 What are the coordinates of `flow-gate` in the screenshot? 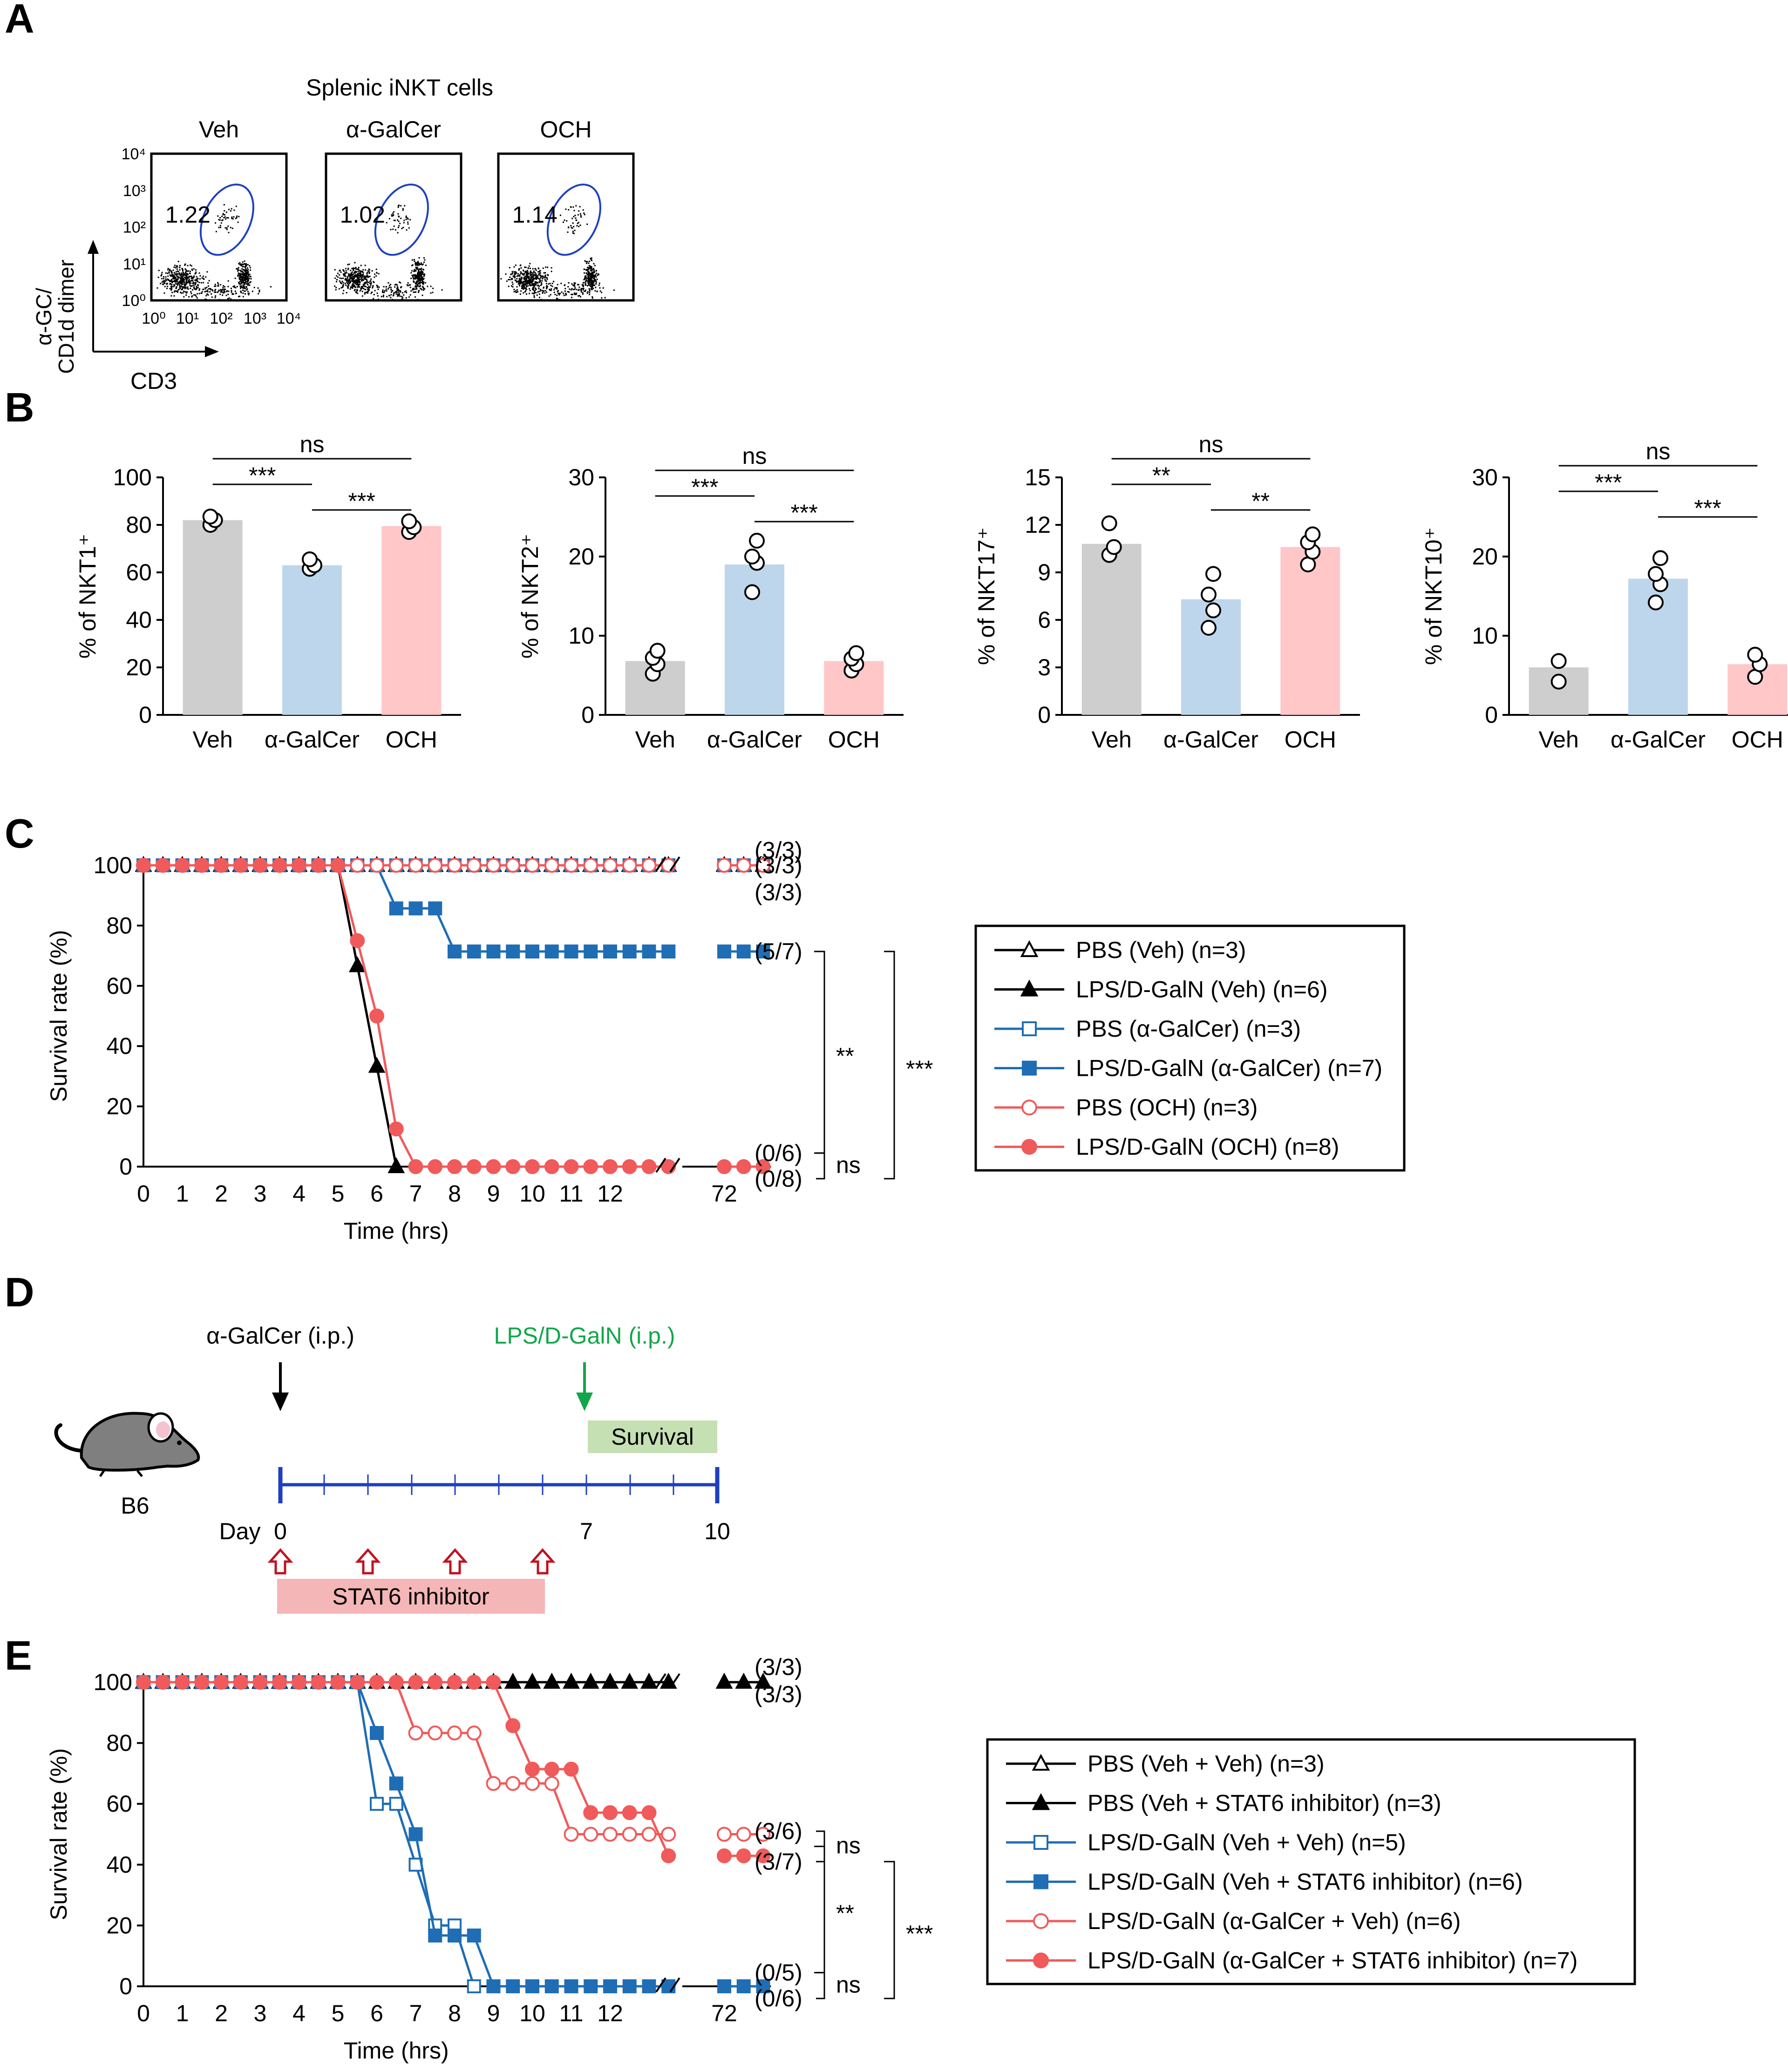 It's located at (401, 219).